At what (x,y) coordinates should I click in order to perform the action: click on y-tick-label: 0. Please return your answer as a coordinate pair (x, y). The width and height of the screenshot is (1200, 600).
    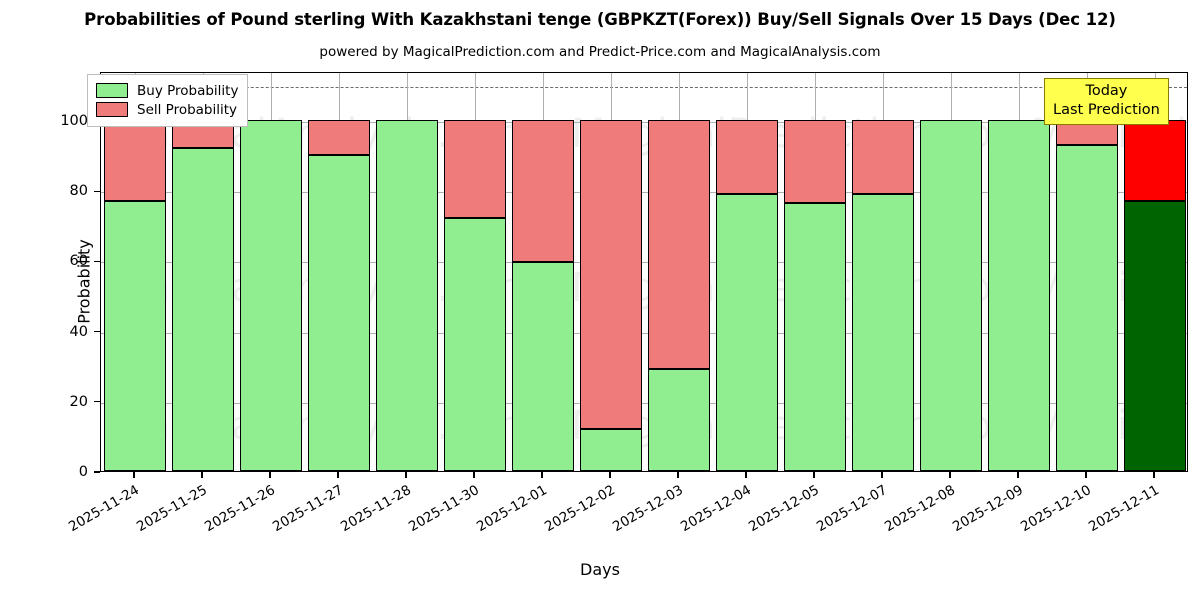
    Looking at the image, I should click on (83, 472).